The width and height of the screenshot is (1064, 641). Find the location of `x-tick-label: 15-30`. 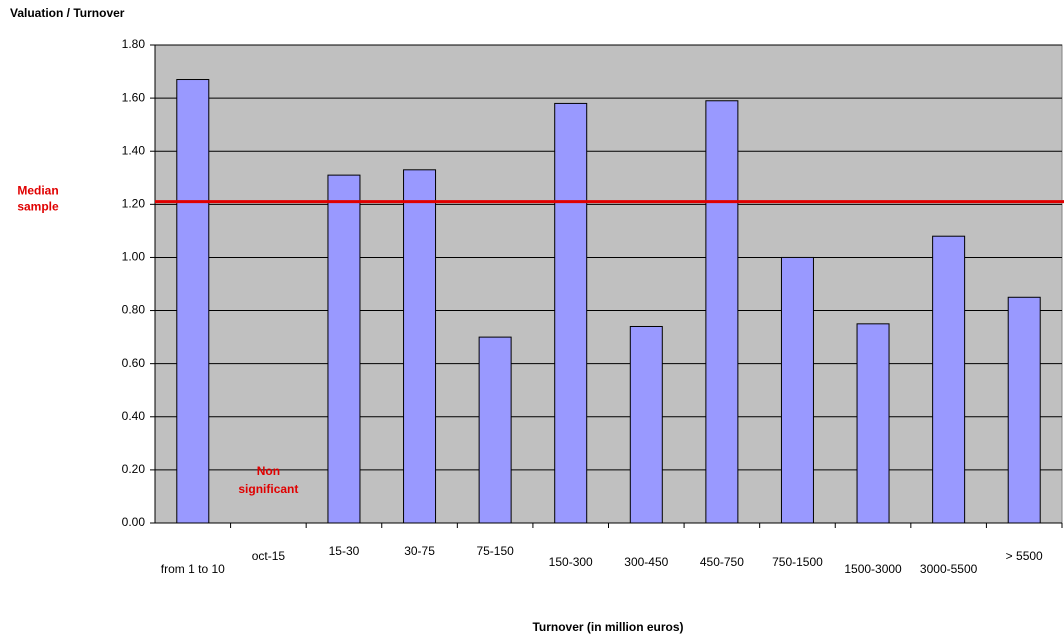

x-tick-label: 15-30 is located at coordinates (344, 551).